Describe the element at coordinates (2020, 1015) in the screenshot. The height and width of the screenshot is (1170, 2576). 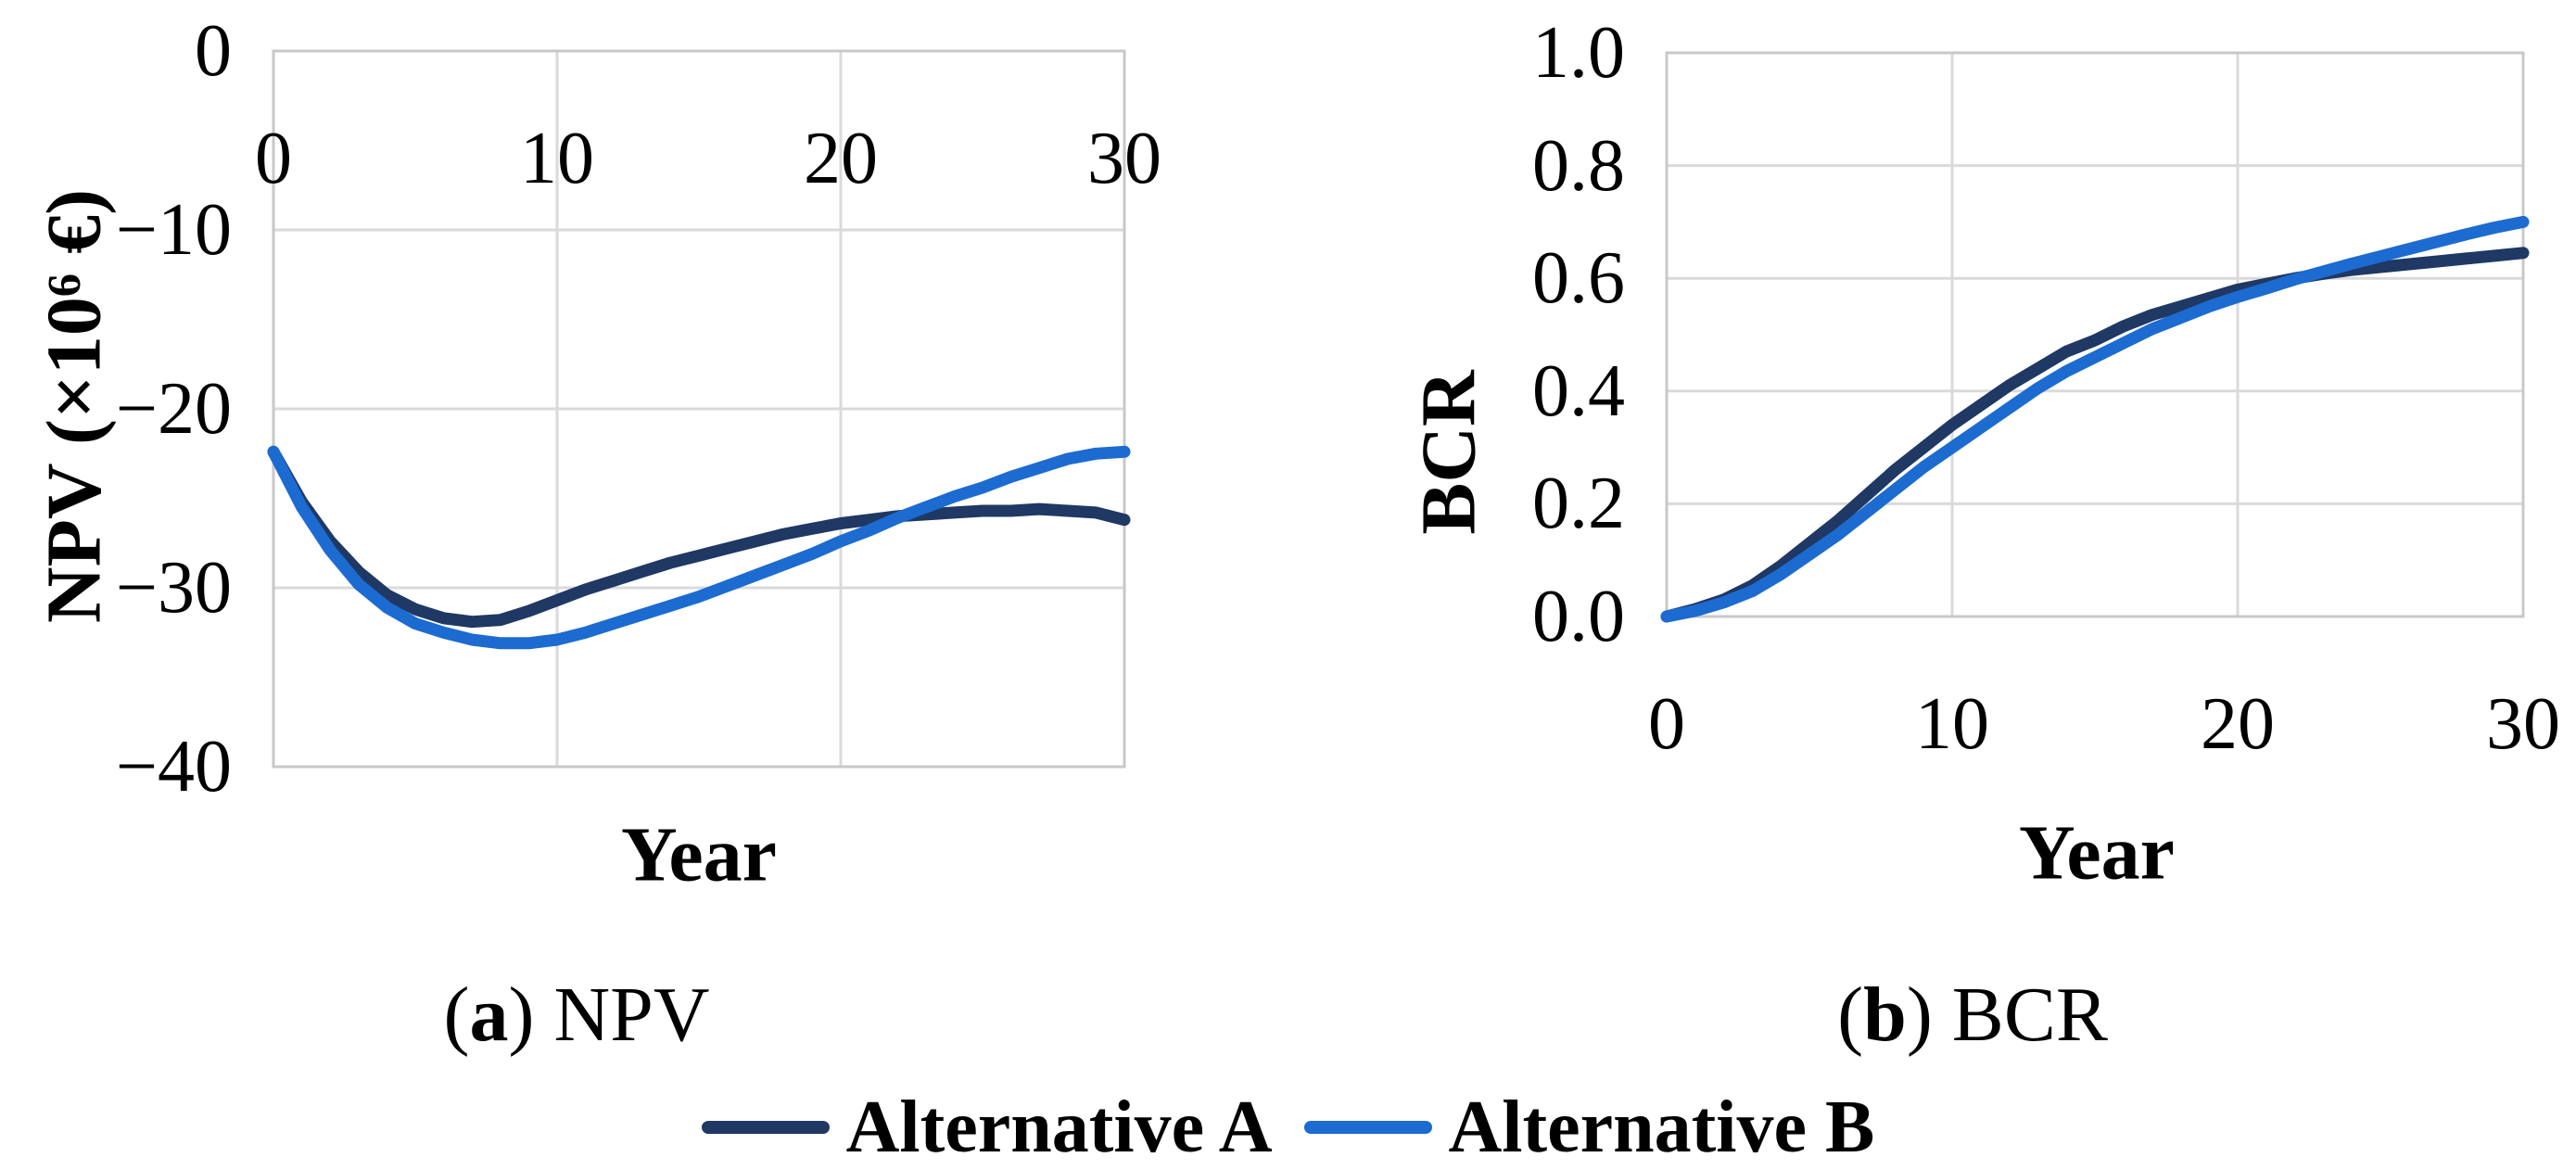
I see `caption-b-text: BCR` at that location.